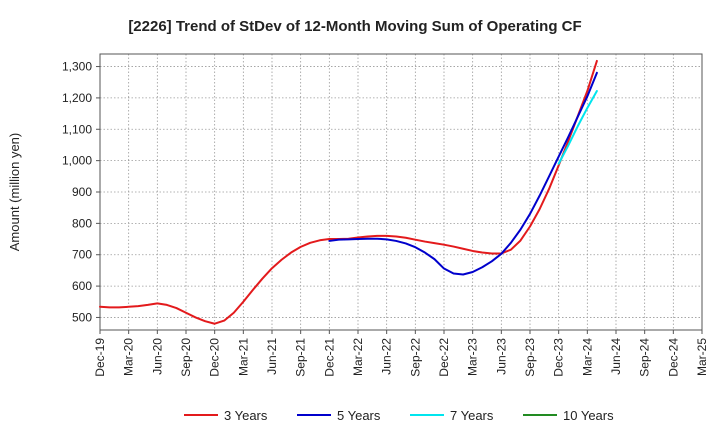 Image resolution: width=720 pixels, height=440 pixels. What do you see at coordinates (501, 356) in the screenshot?
I see `x-tick-label: Jun-23` at bounding box center [501, 356].